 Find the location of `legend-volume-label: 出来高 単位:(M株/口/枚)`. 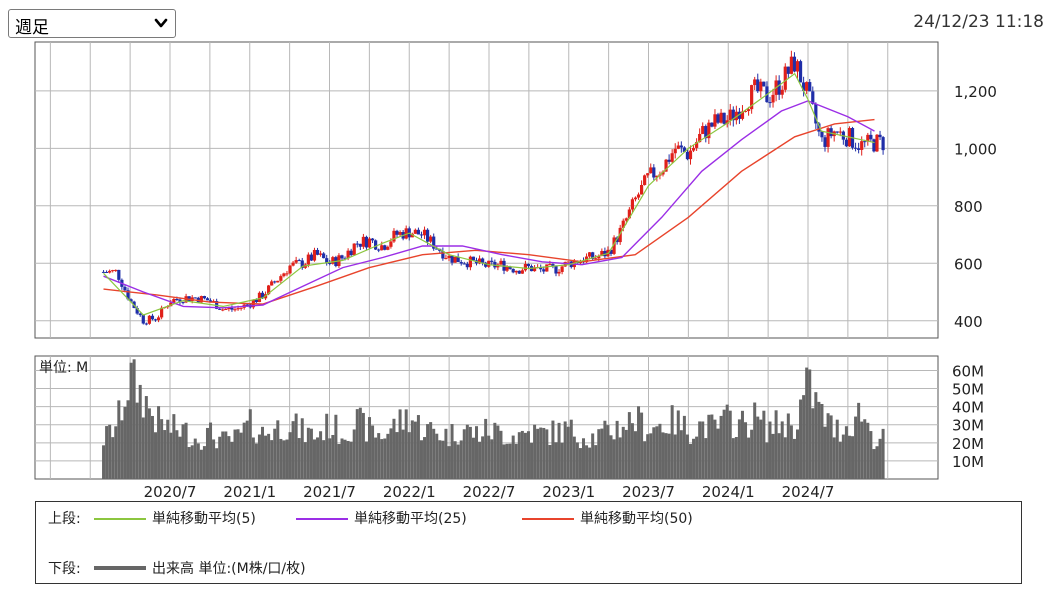

legend-volume-label: 出来高 単位:(M株/口/枚) is located at coordinates (229, 569).